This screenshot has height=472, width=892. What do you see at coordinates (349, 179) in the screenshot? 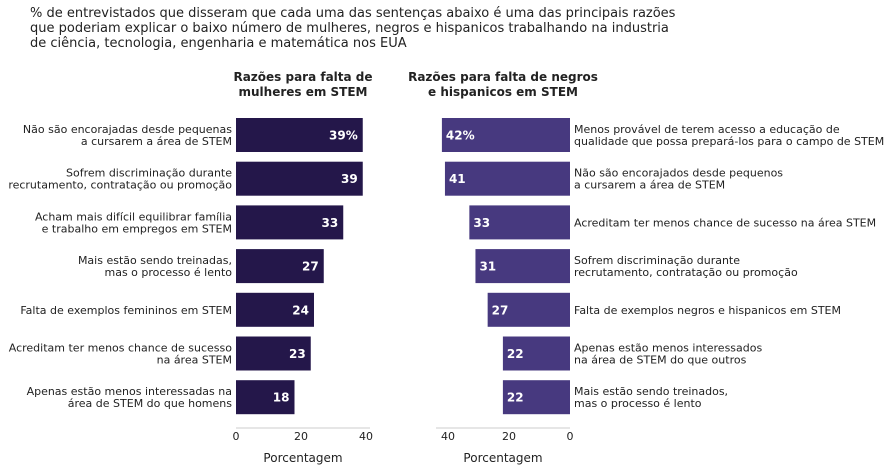
I see `women-data-label: 39` at bounding box center [349, 179].